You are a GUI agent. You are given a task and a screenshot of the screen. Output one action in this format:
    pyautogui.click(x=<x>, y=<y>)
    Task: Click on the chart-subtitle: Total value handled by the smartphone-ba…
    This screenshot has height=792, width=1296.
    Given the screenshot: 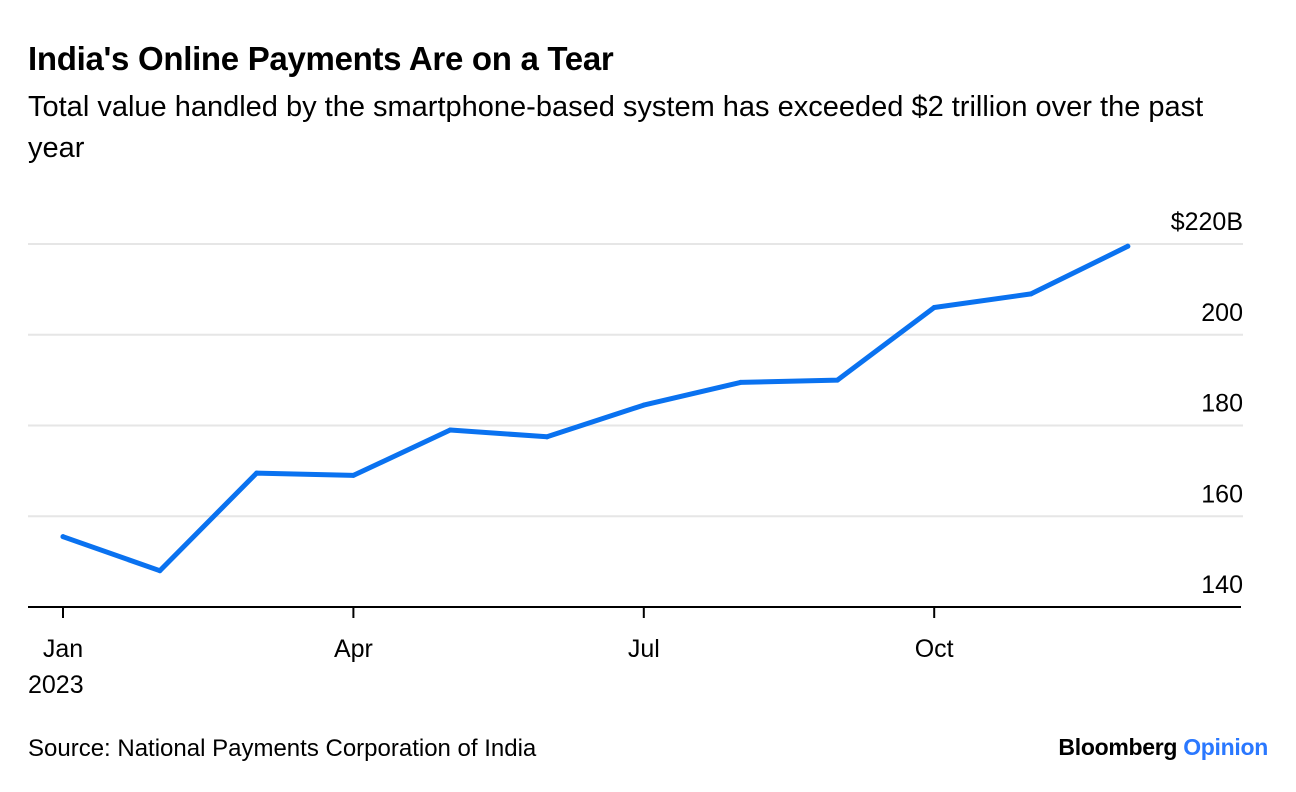 What is the action you would take?
    pyautogui.click(x=616, y=127)
    